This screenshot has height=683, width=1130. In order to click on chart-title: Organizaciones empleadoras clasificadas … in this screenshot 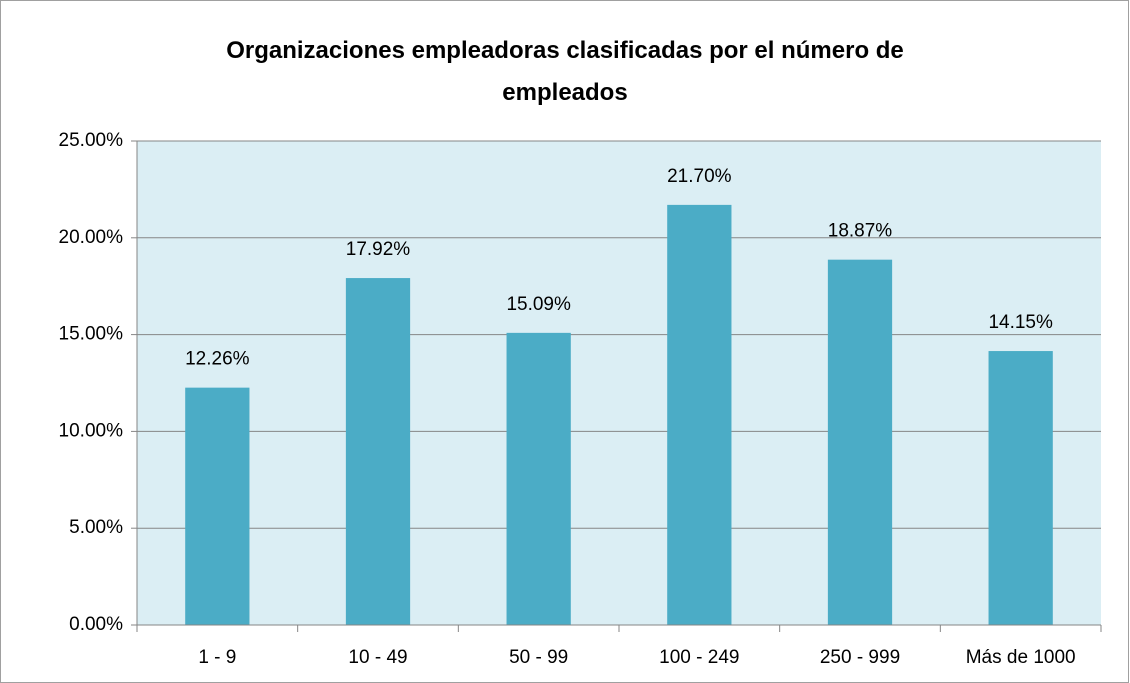, I will do `click(565, 71)`.